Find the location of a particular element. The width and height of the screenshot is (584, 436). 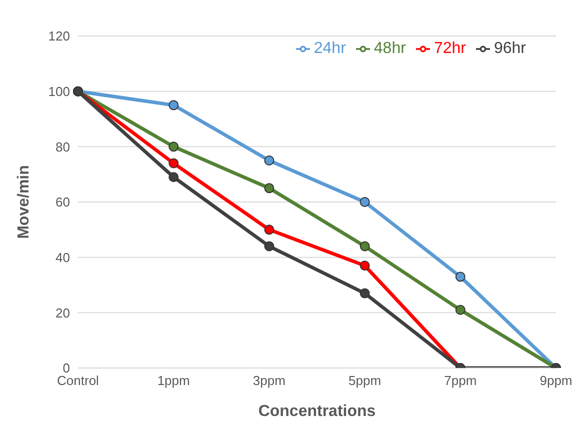

legend-label: 72hr is located at coordinates (450, 48).